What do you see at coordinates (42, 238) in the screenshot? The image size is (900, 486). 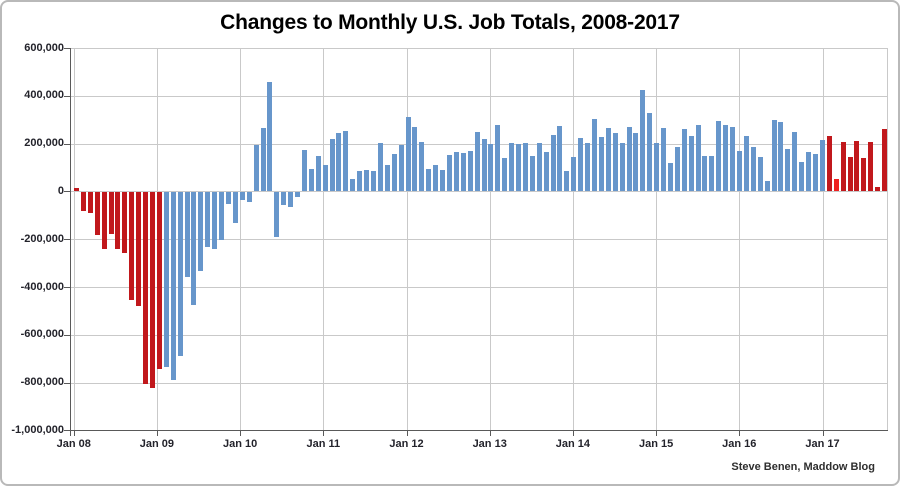 I see `y-axis-label: -200,000` at bounding box center [42, 238].